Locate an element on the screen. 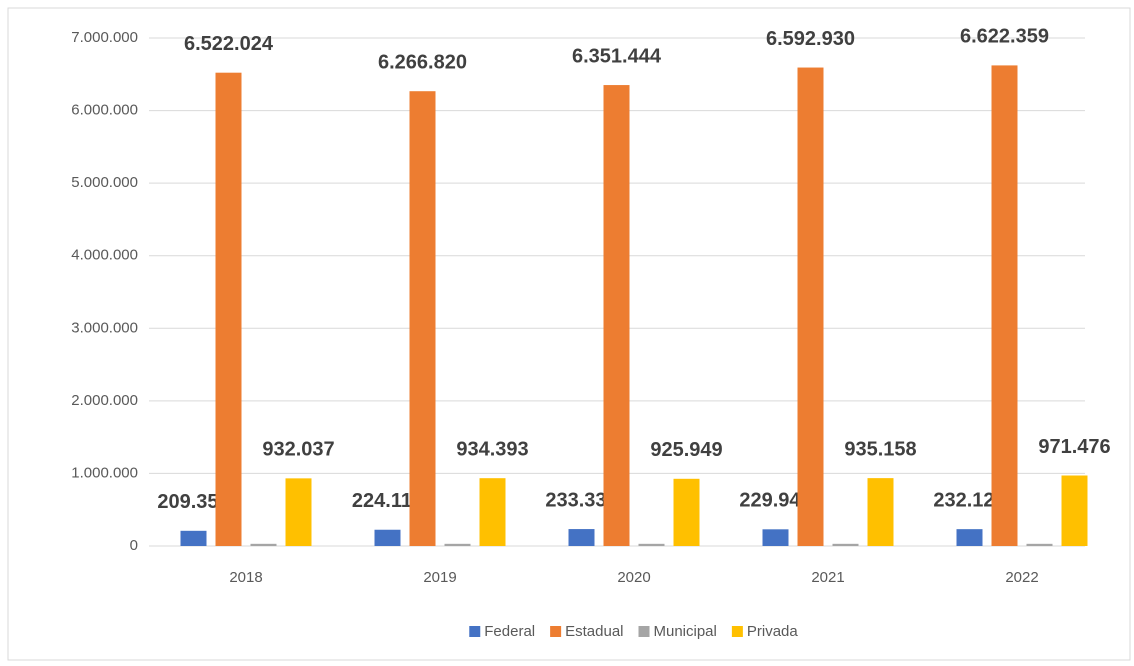  value-label: 6.266.820 is located at coordinates (422, 62).